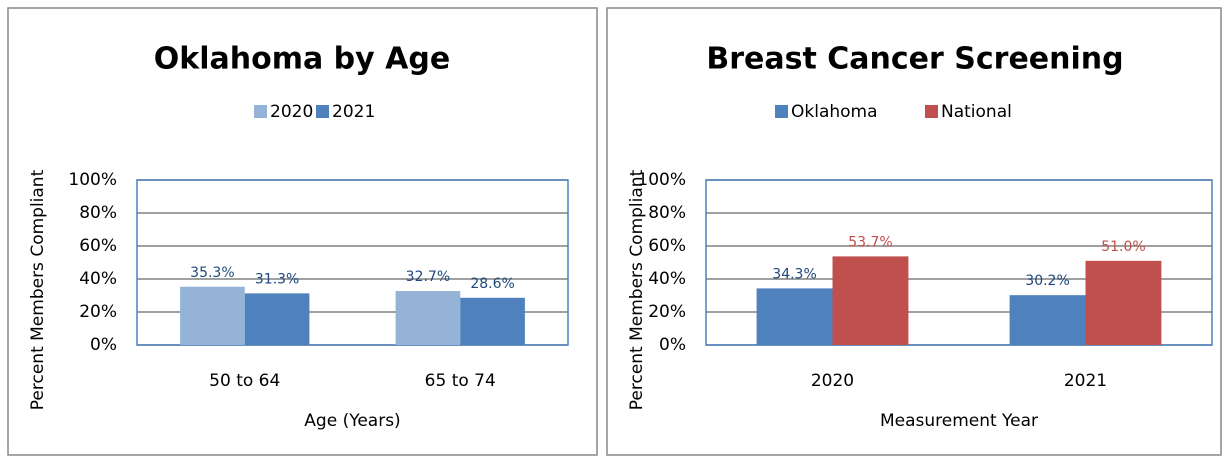 The image size is (1227, 461). What do you see at coordinates (353, 112) in the screenshot?
I see `legend-label: 2021` at bounding box center [353, 112].